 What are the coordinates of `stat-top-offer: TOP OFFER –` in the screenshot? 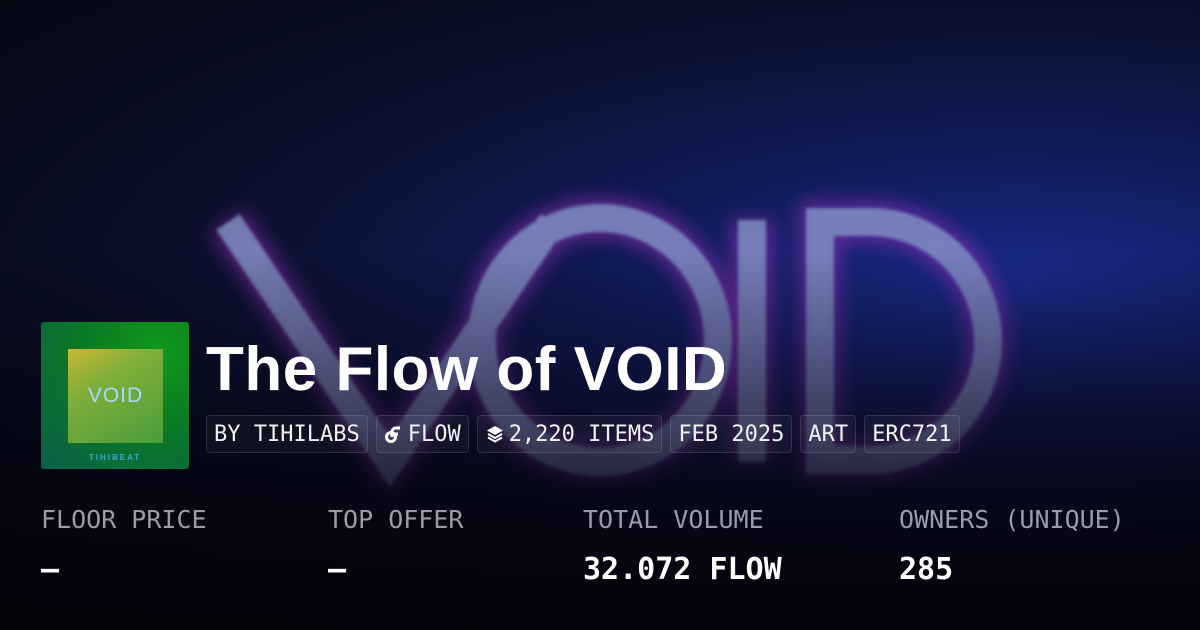 It's located at (395, 546).